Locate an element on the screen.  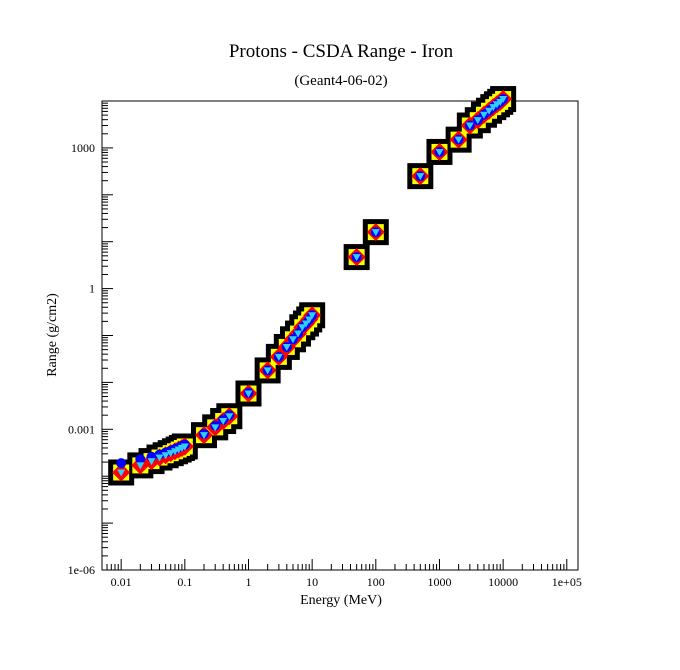
x-axis-label: Energy (MeV) is located at coordinates (341, 600).